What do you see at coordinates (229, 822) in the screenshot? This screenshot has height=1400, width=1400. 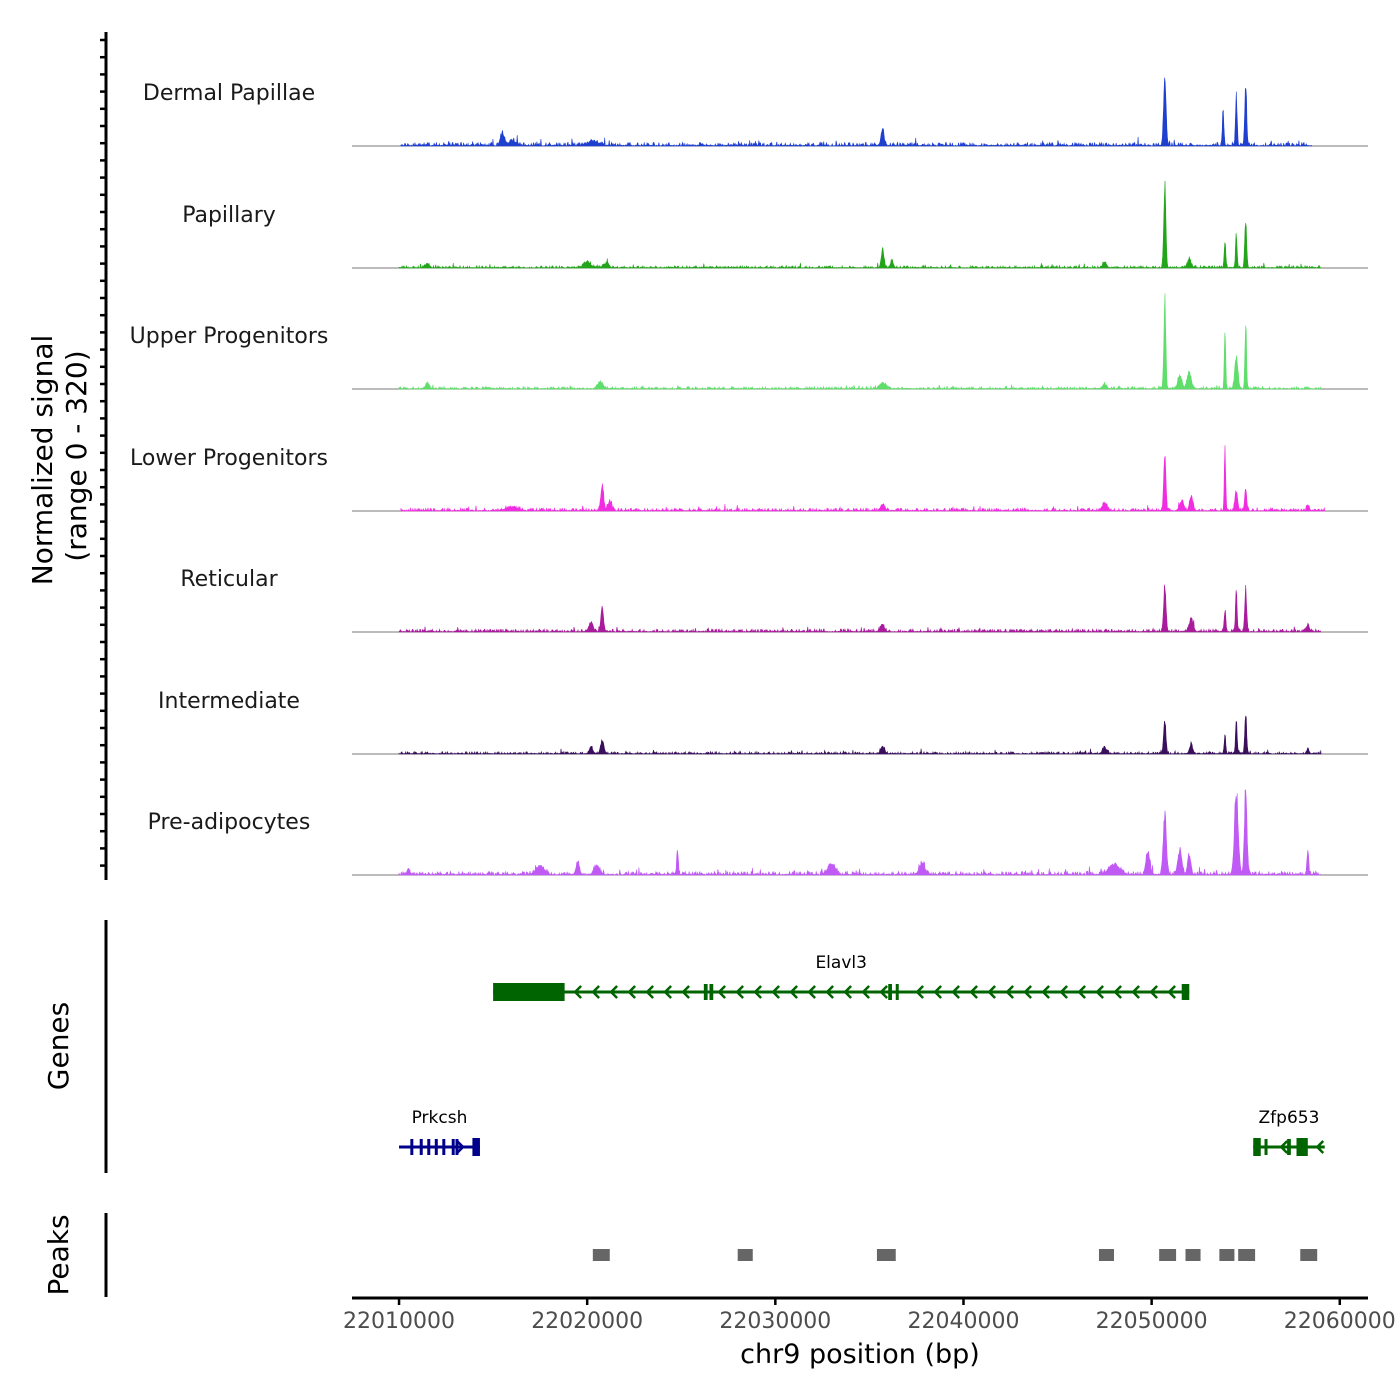 I see `track-label: Pre-adipocytes` at bounding box center [229, 822].